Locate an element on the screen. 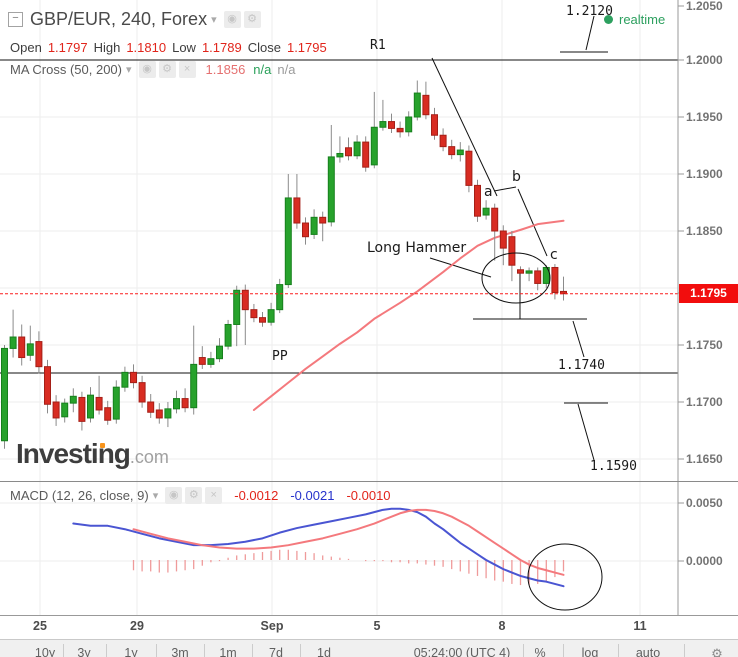  symbol-title: GBP/EUR, 240, Forex is located at coordinates (119, 18).